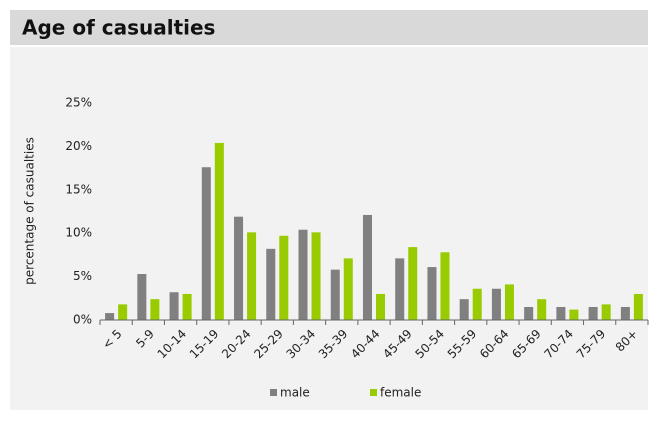 Image resolution: width=658 pixels, height=426 pixels. I want to click on y-tick-label: 15%, so click(78, 189).